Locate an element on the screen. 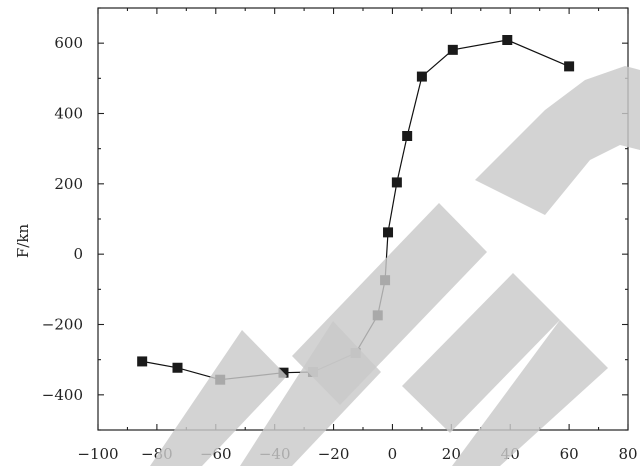  x-tick-label: −100 is located at coordinates (97, 454).